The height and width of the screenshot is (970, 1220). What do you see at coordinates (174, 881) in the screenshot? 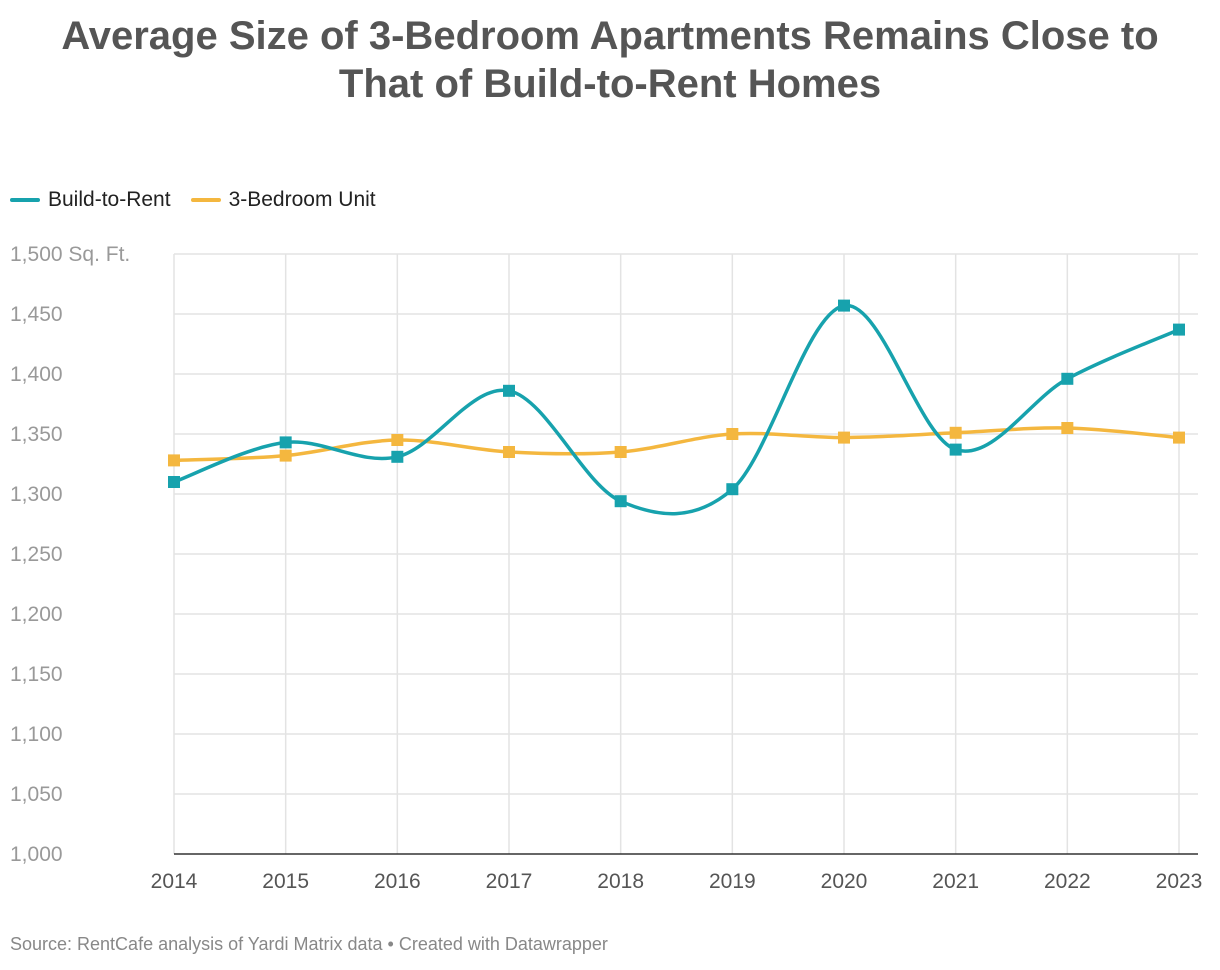
I see `x-tick-label-2014: 2014` at bounding box center [174, 881].